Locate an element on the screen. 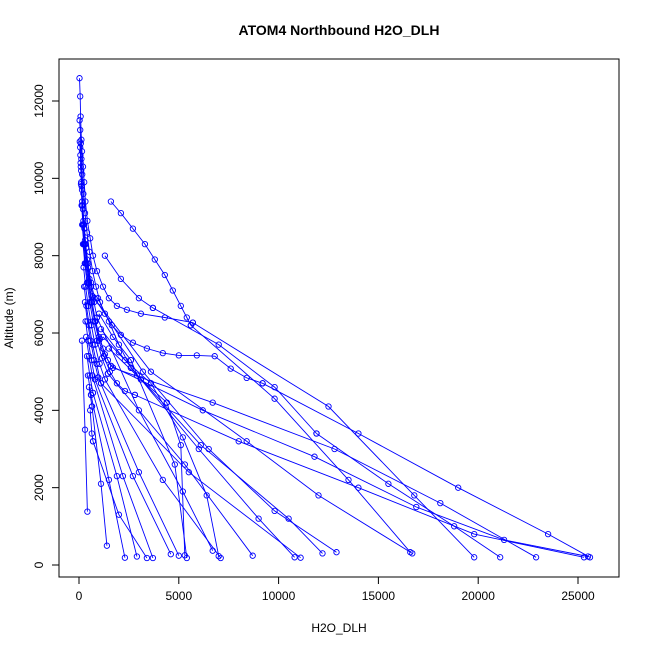 The height and width of the screenshot is (650, 650). y-tick-label: 4000 is located at coordinates (39, 410).